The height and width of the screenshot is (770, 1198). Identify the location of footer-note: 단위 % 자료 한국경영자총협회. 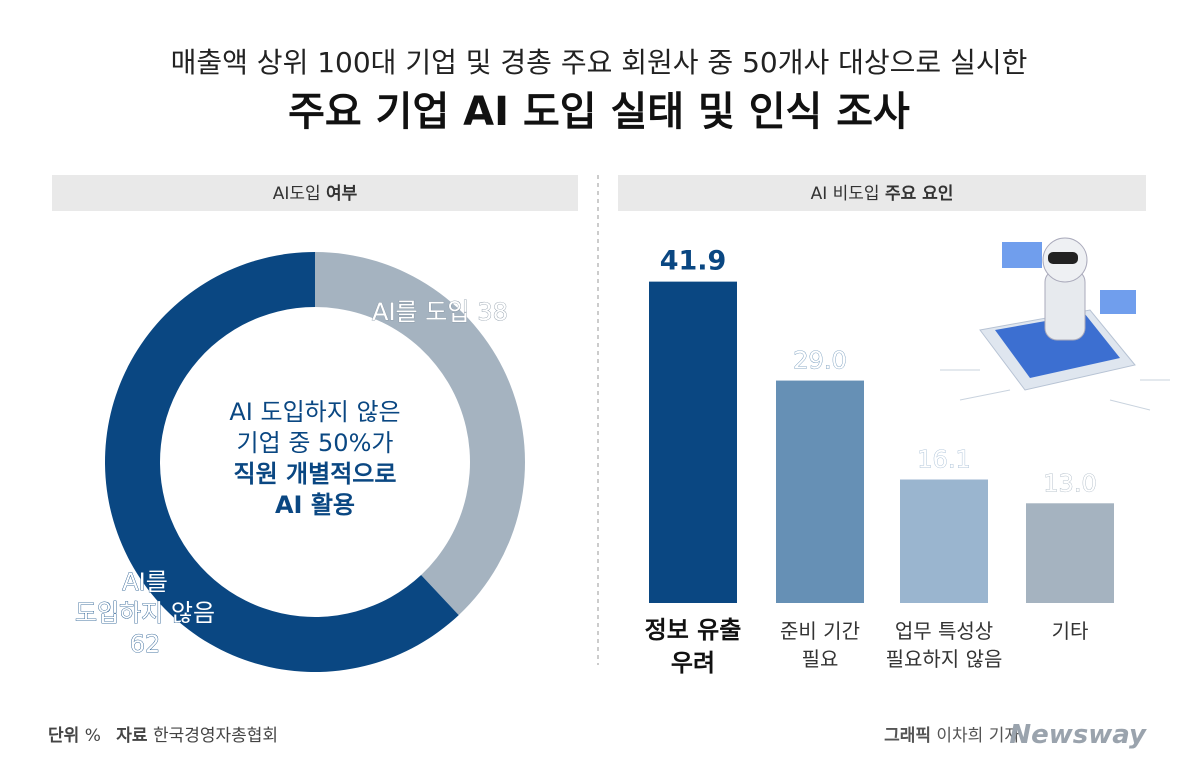
(163, 736).